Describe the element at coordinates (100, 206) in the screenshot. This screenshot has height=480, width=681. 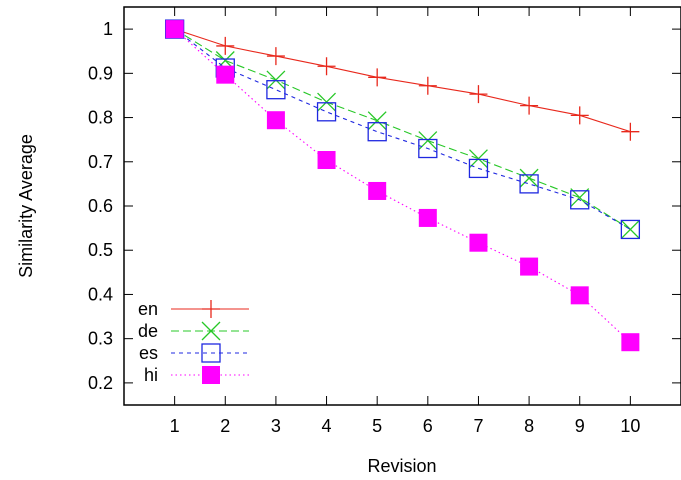
I see `y-tick-label: 0.6` at that location.